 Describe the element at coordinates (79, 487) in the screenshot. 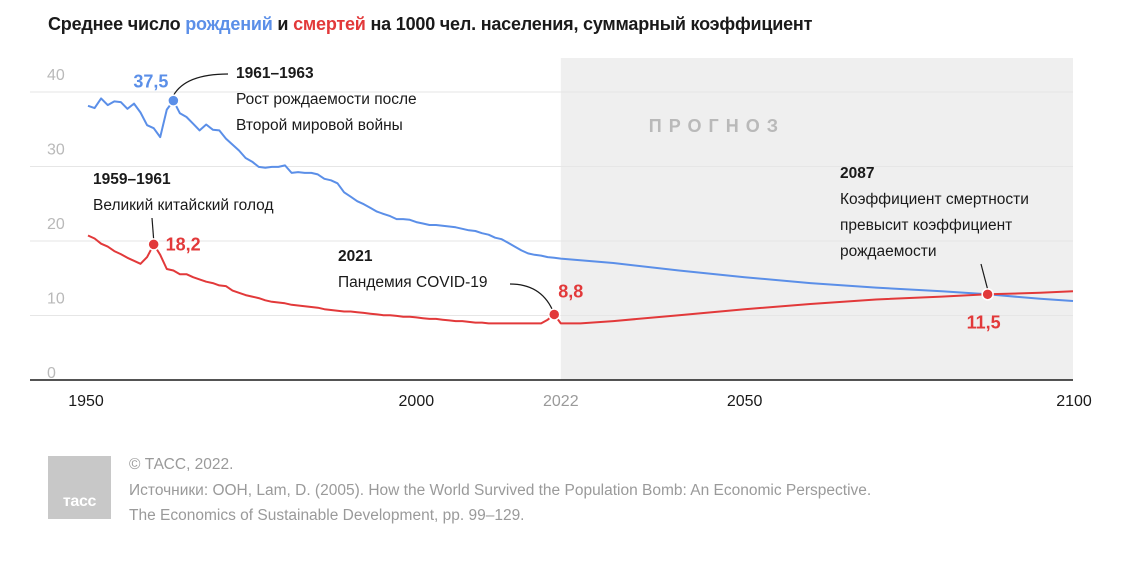

I see `tass-logo: тасс` at that location.